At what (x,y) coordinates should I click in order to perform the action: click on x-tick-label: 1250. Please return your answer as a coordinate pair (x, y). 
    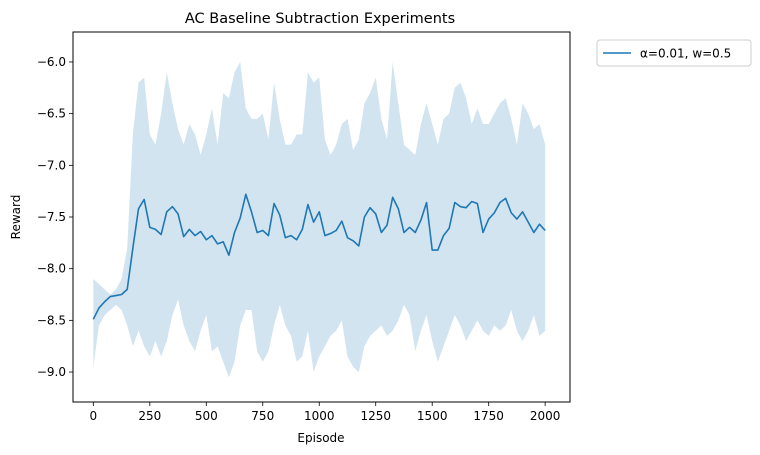
    Looking at the image, I should click on (375, 416).